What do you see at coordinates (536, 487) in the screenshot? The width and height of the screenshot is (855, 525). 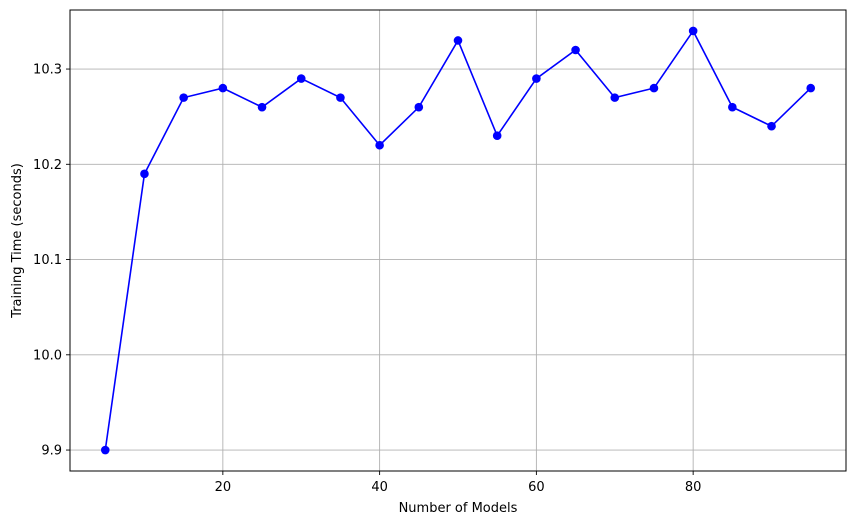 I see `x-tick-label: 60` at bounding box center [536, 487].